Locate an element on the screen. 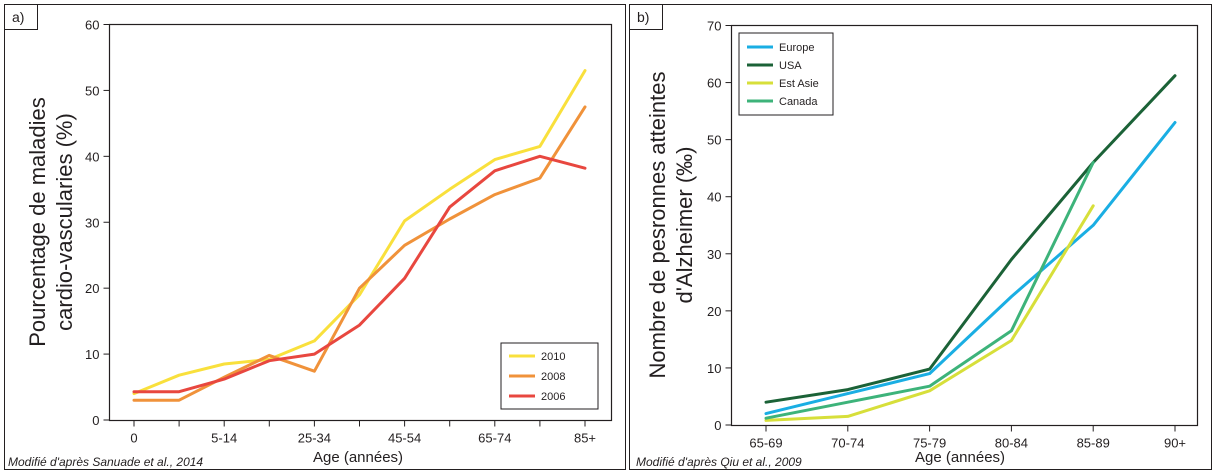  chart-a-ytick-label: 0 is located at coordinates (95, 420).